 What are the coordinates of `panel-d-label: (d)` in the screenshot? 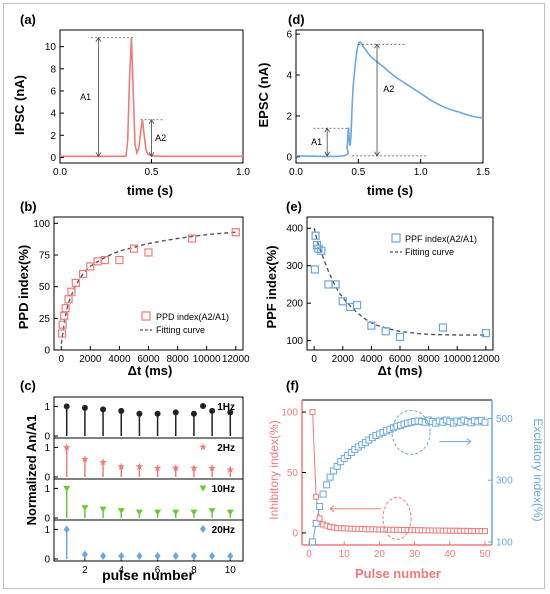 It's located at (296, 19).